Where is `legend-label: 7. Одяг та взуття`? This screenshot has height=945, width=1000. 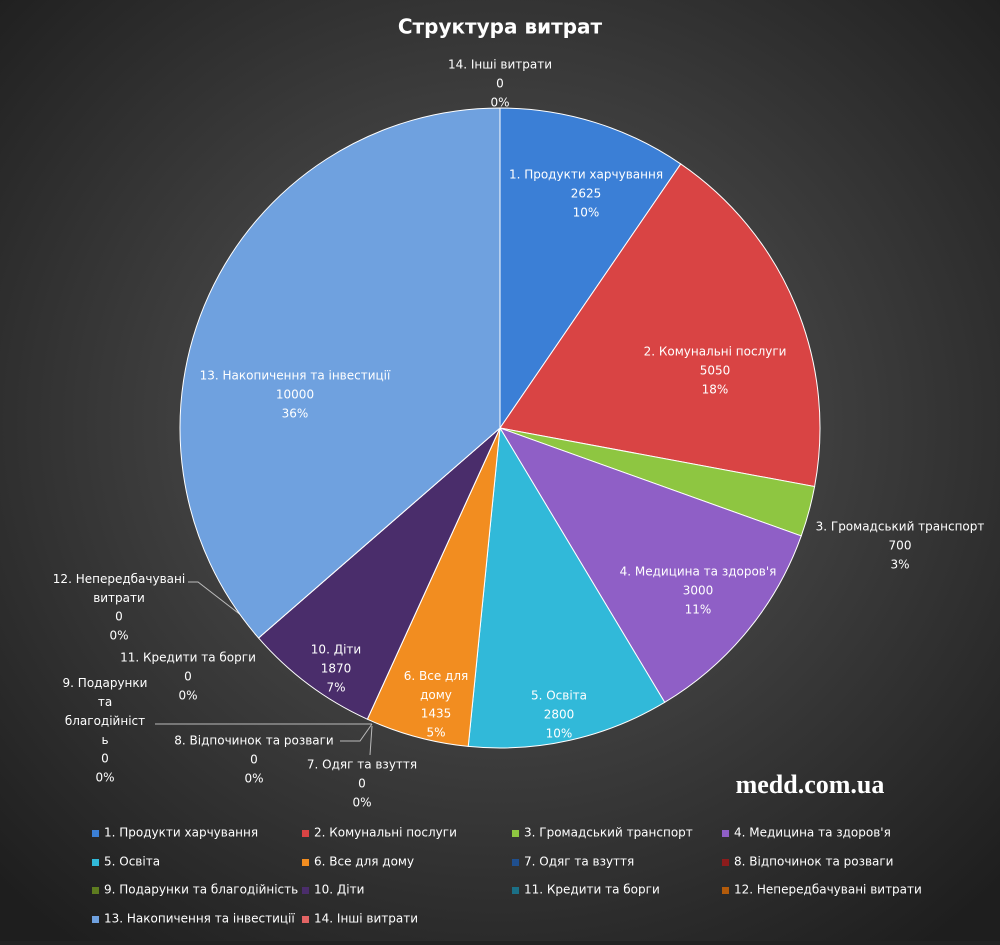
legend-label: 7. Одяг та взуття is located at coordinates (579, 862).